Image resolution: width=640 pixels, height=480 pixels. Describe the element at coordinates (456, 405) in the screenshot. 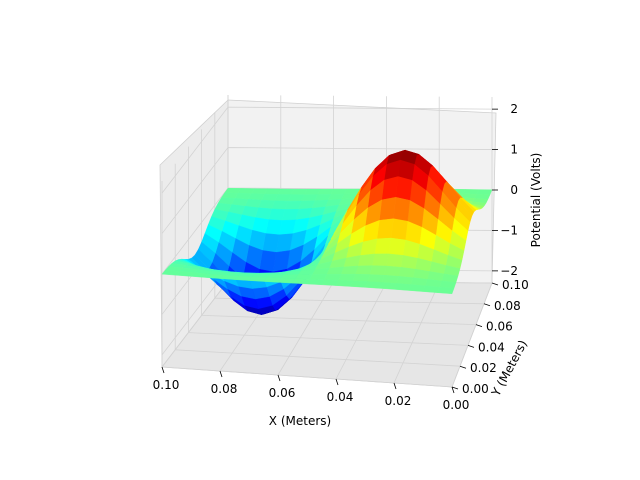

I see `x-tick-label: 0.00` at that location.